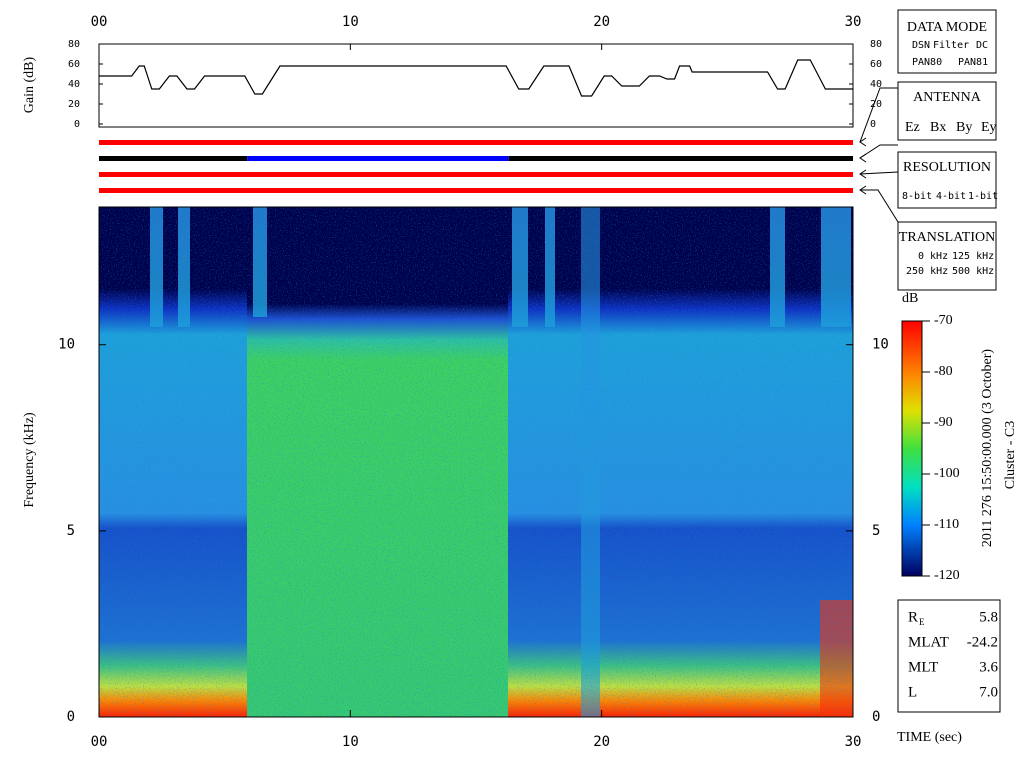 Image resolution: width=1024 pixels, height=768 pixels. Describe the element at coordinates (29, 460) in the screenshot. I see `frequency-label: Frequency (kHz)` at that location.